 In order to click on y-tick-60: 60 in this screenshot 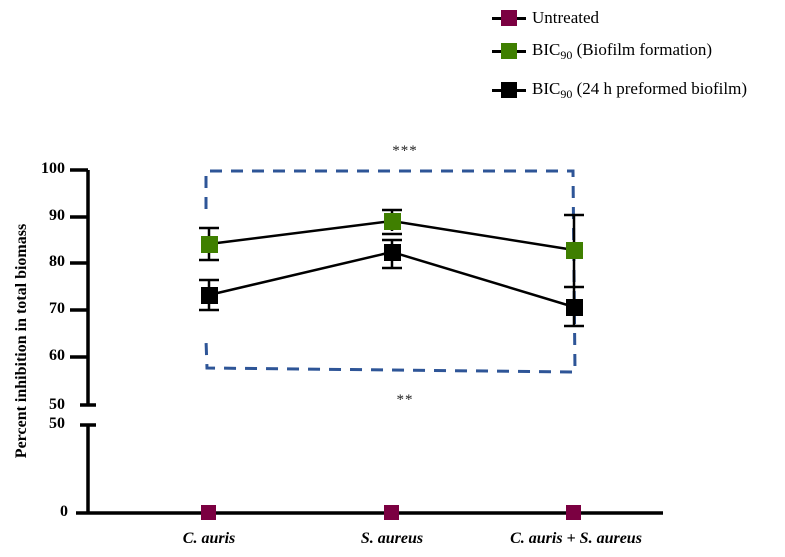, I will do `click(57, 355)`.